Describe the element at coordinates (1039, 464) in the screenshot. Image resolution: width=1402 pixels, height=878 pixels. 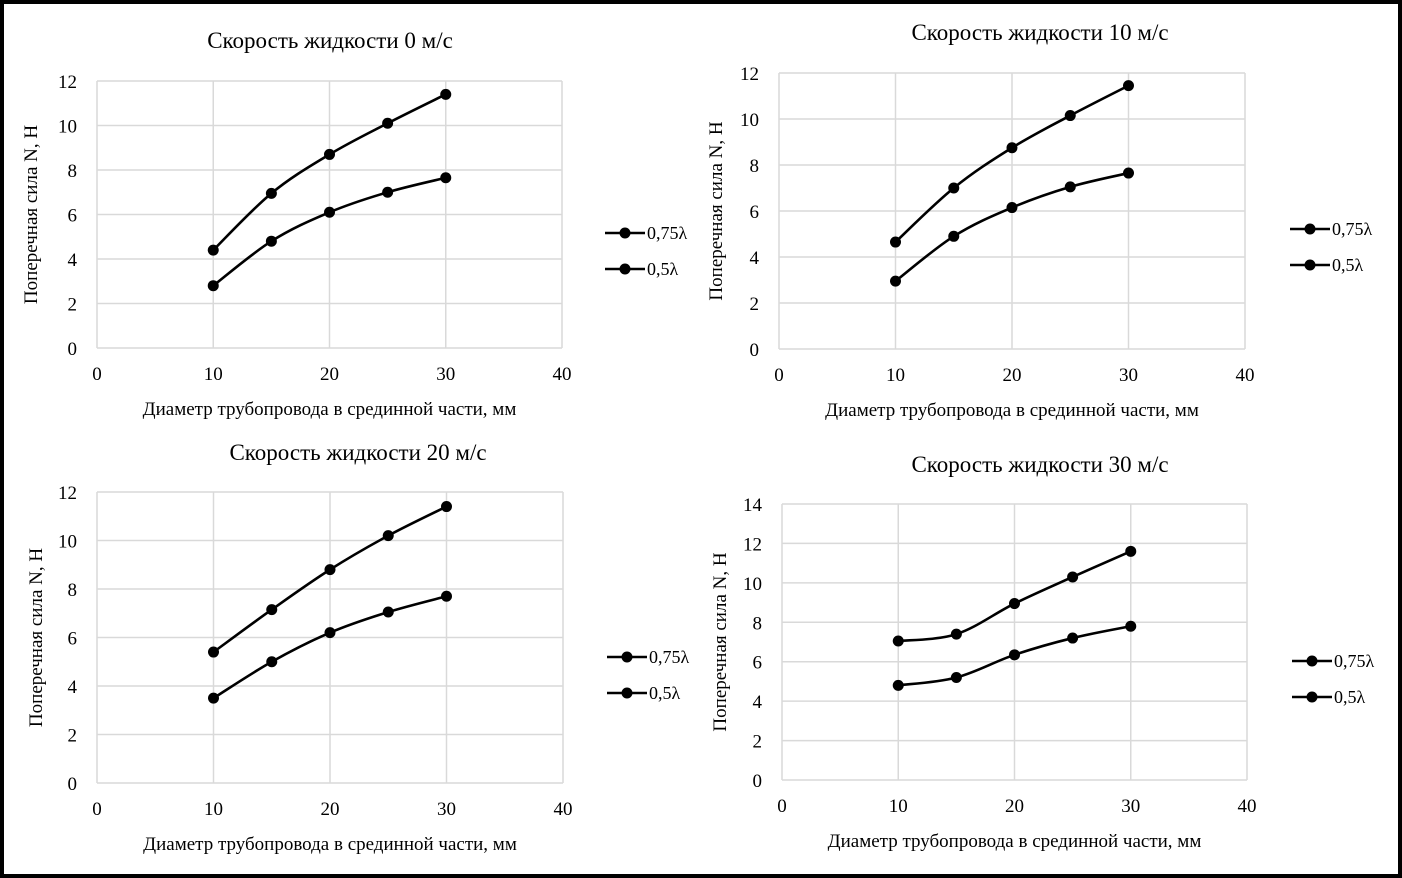
I see `chart-title: Скорость жидкости 30 м/с` at that location.